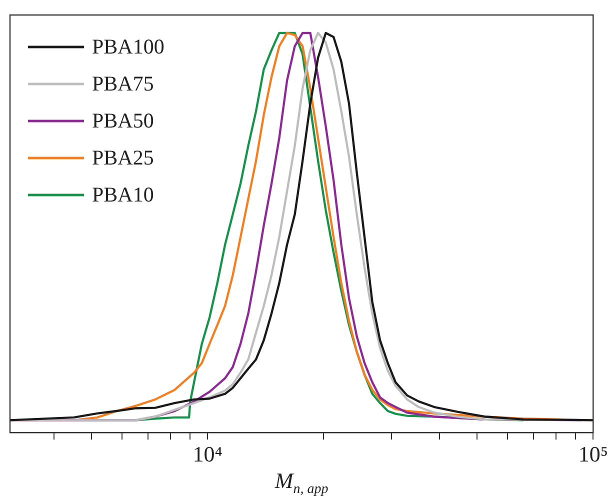 This screenshot has height=498, width=611. I want to click on x-tick-label: 10⁵, so click(593, 454).